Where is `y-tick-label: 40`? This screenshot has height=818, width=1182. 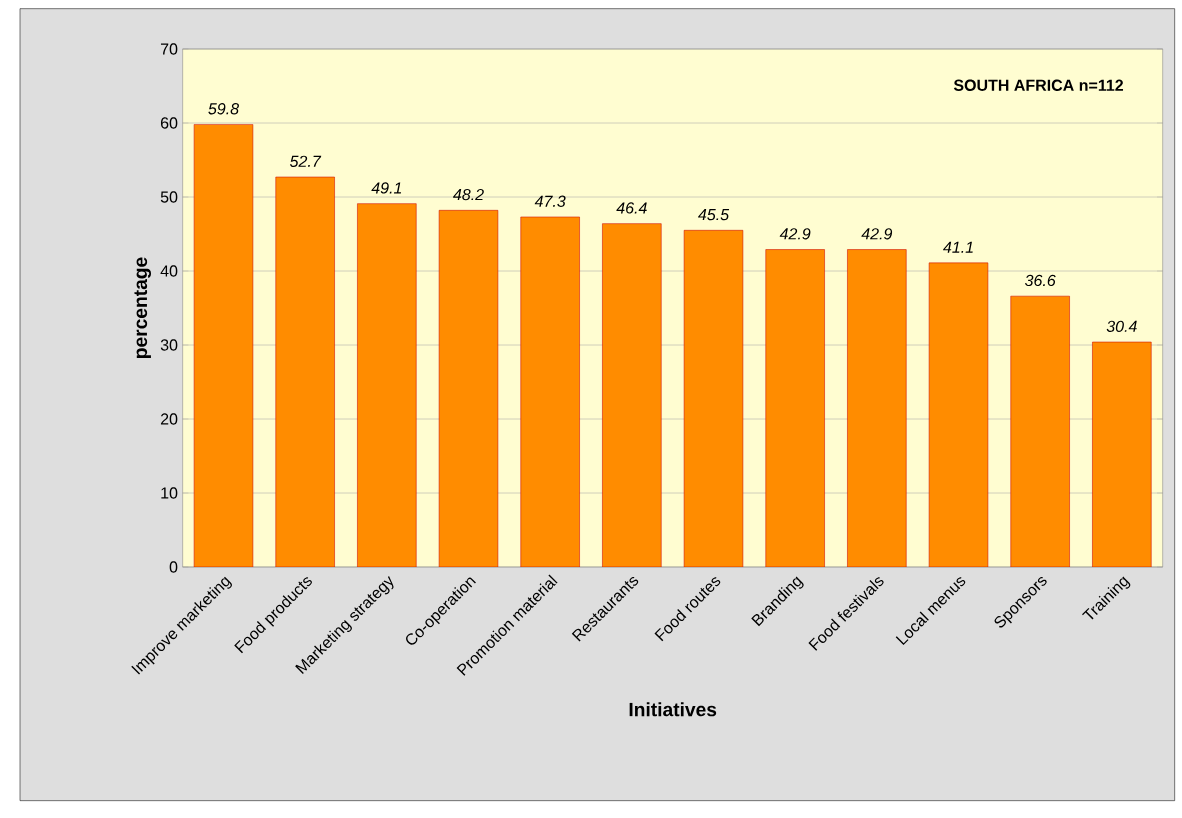
y-tick-label: 40 is located at coordinates (169, 271).